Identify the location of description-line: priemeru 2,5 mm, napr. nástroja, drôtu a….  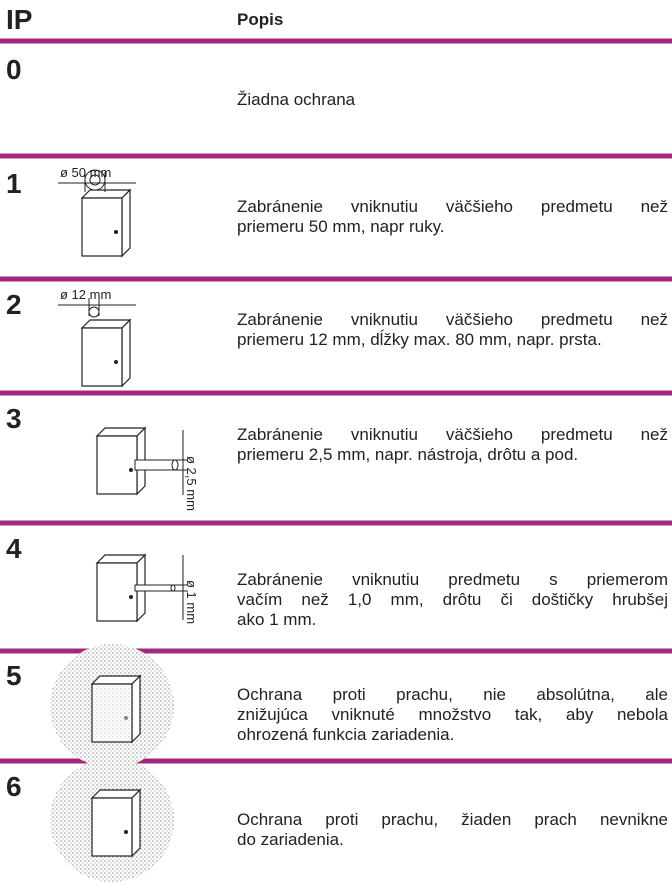
(408, 454).